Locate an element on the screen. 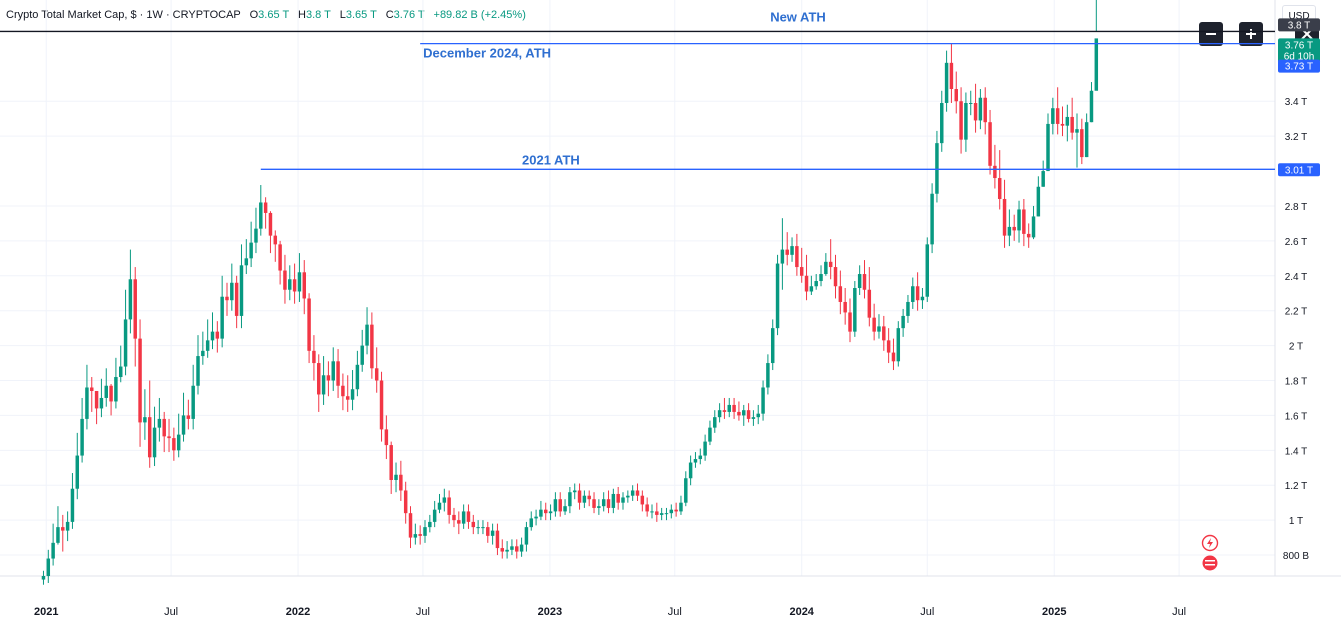 The width and height of the screenshot is (1341, 625). y-tick-label: 1.4 T is located at coordinates (1296, 451).